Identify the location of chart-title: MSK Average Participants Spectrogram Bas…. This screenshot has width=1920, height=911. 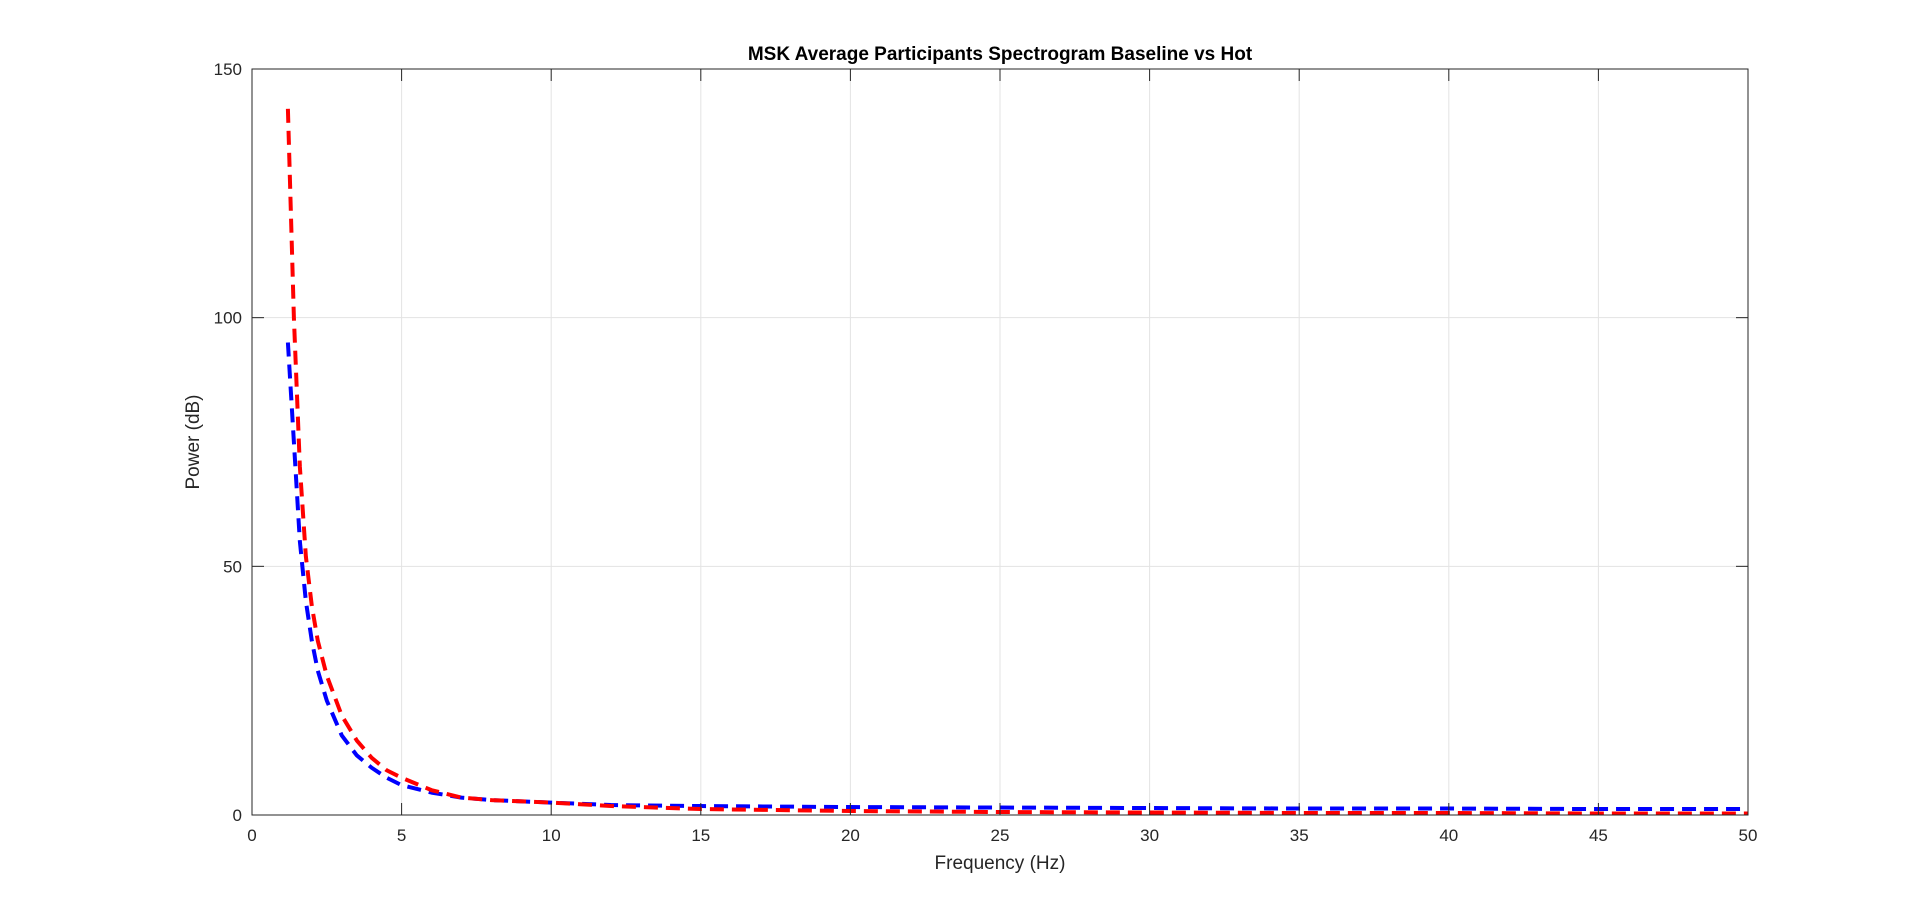
(1000, 54).